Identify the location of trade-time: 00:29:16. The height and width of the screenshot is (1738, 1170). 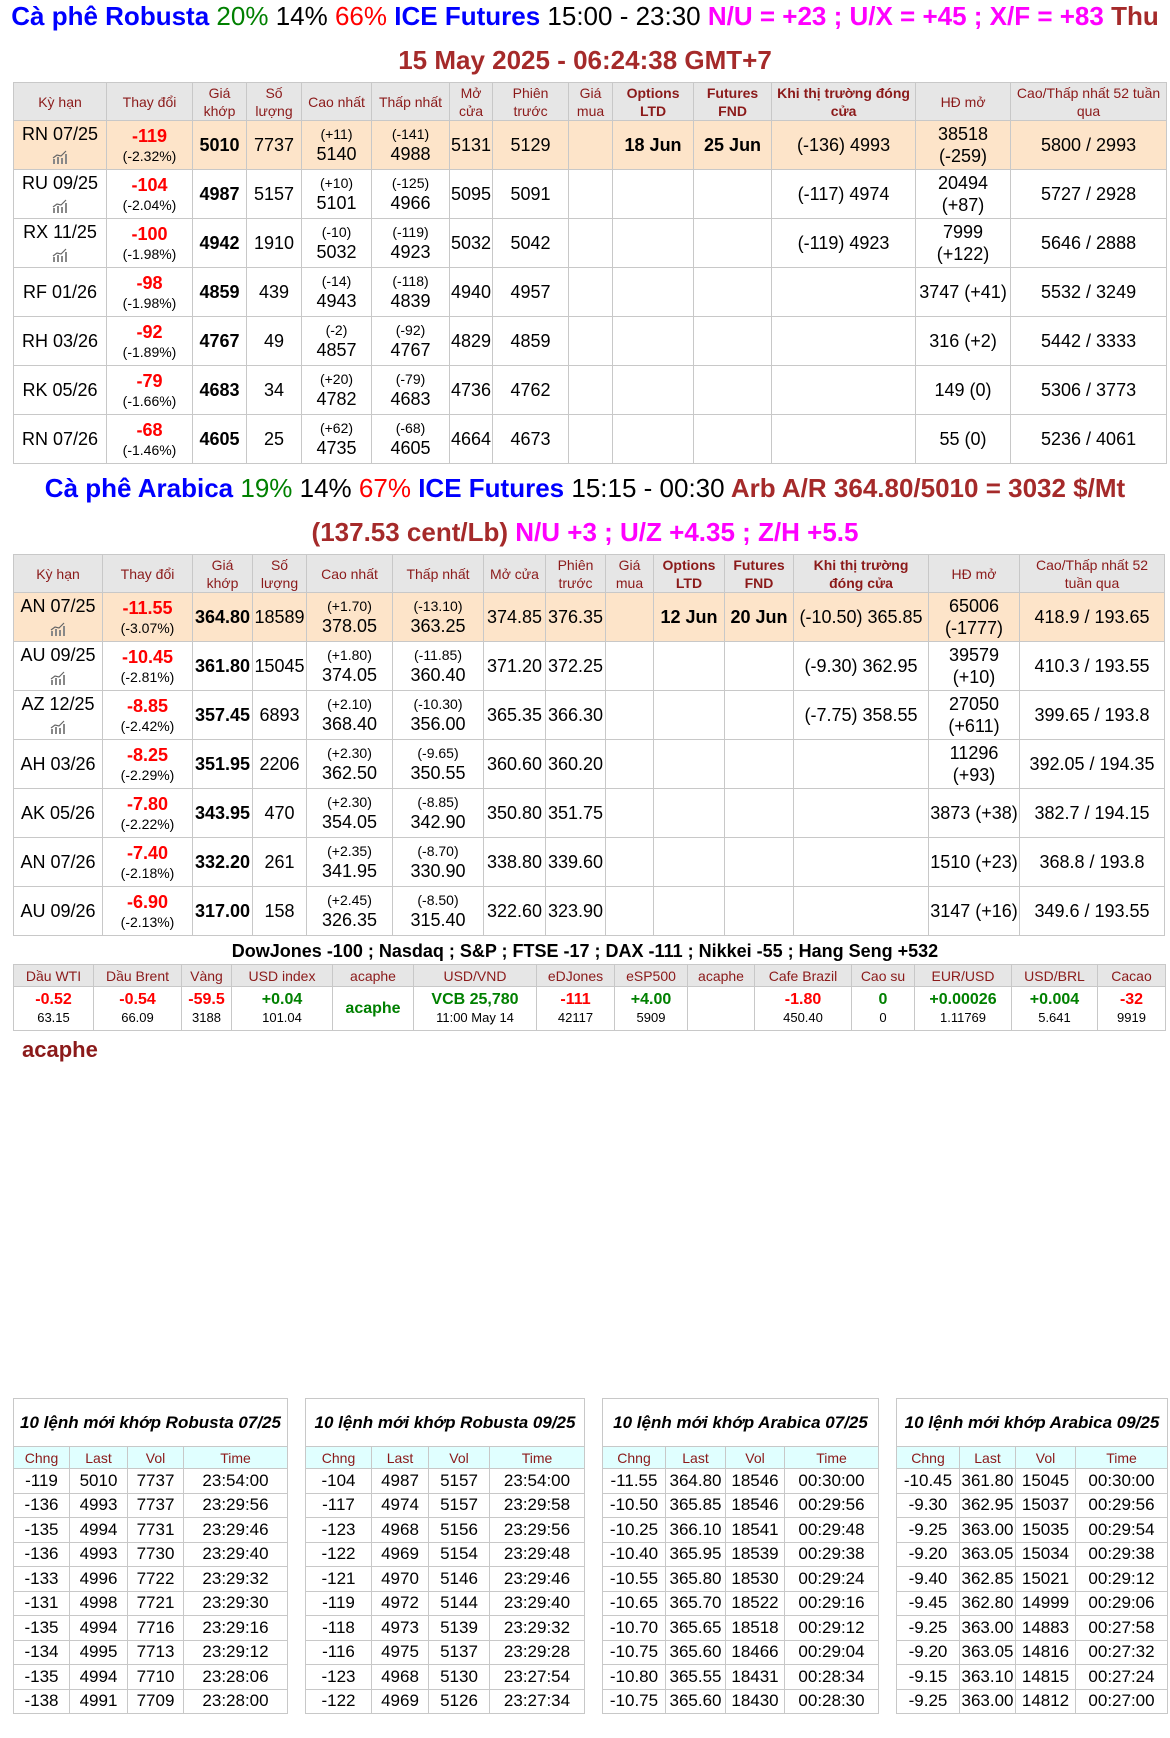
(831, 1603).